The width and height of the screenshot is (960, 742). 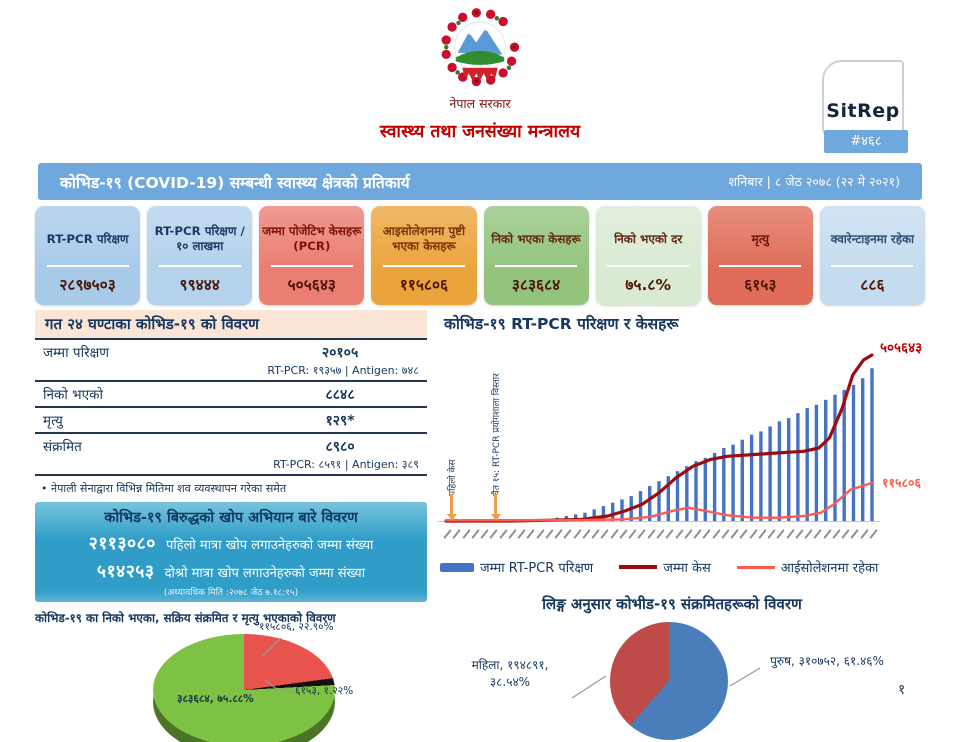 What do you see at coordinates (53, 421) in the screenshot?
I see `row-label: मृत्यु` at bounding box center [53, 421].